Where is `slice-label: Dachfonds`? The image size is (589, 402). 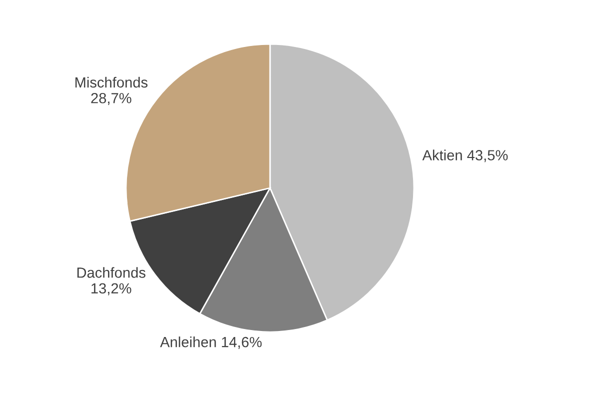
slice-label: Dachfonds is located at coordinates (111, 272).